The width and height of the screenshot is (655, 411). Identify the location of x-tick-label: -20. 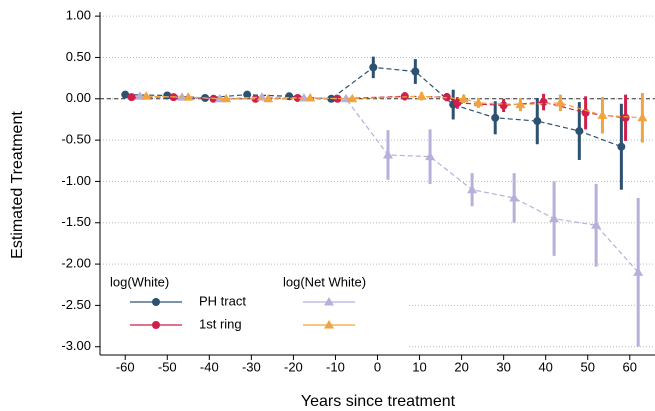
(293, 366).